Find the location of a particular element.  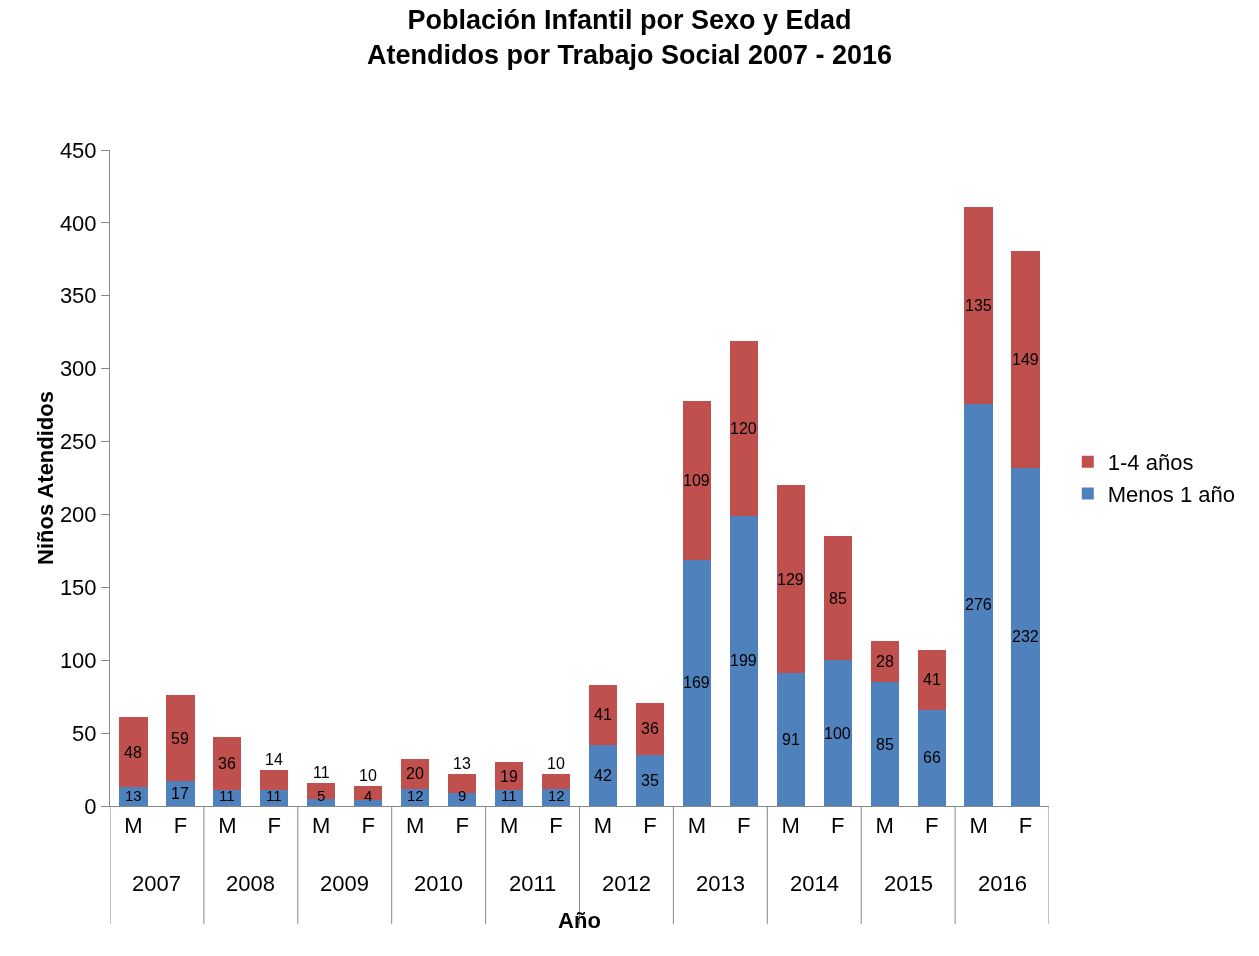

data-label: 42 is located at coordinates (603, 775).